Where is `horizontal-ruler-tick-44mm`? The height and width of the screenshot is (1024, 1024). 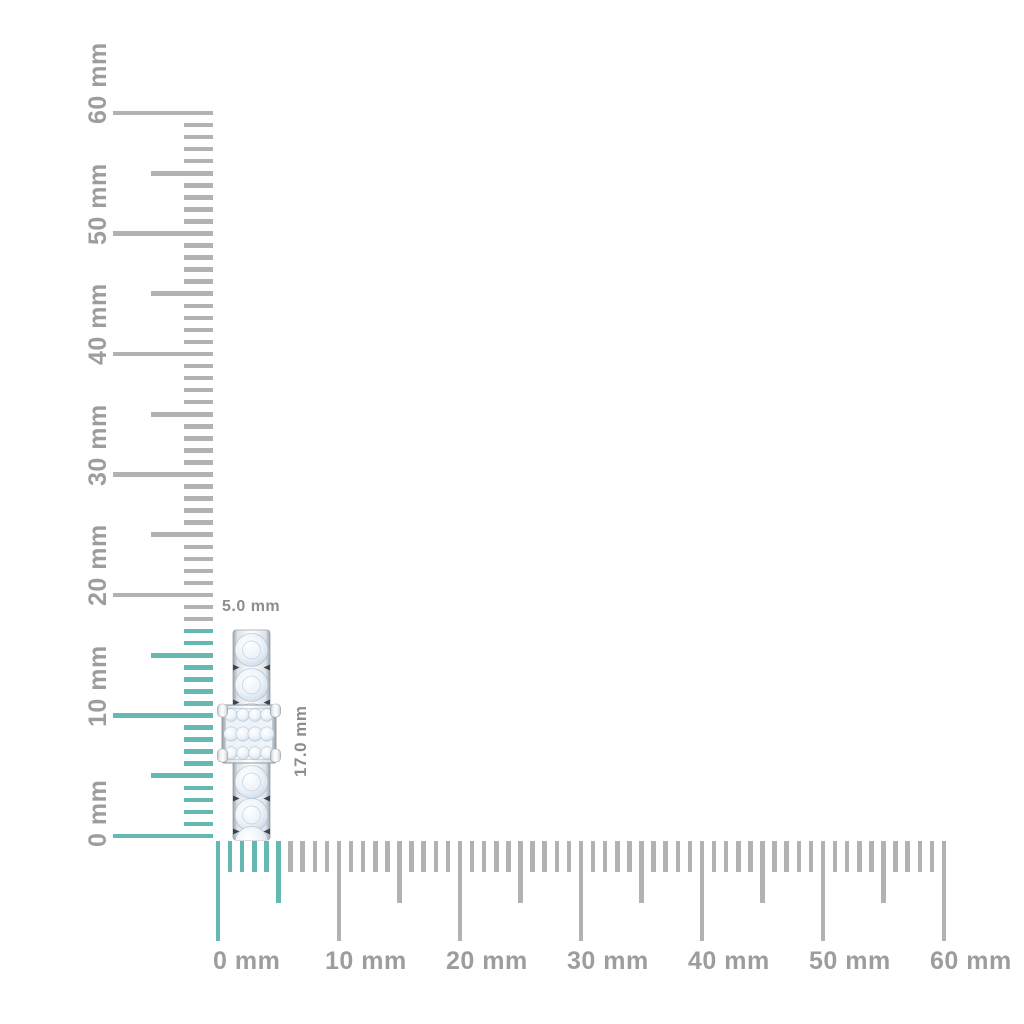
horizontal-ruler-tick-44mm is located at coordinates (750, 856).